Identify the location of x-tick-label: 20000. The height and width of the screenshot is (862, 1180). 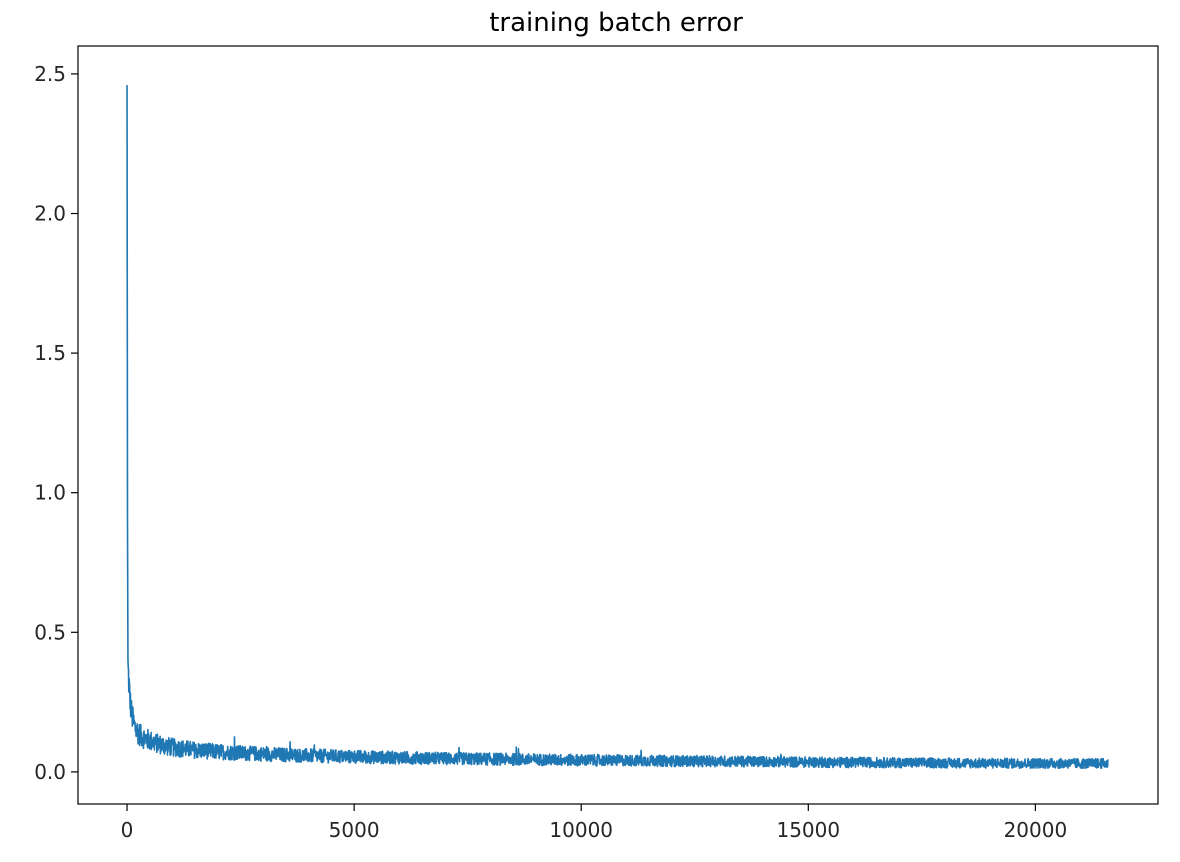
(1036, 830).